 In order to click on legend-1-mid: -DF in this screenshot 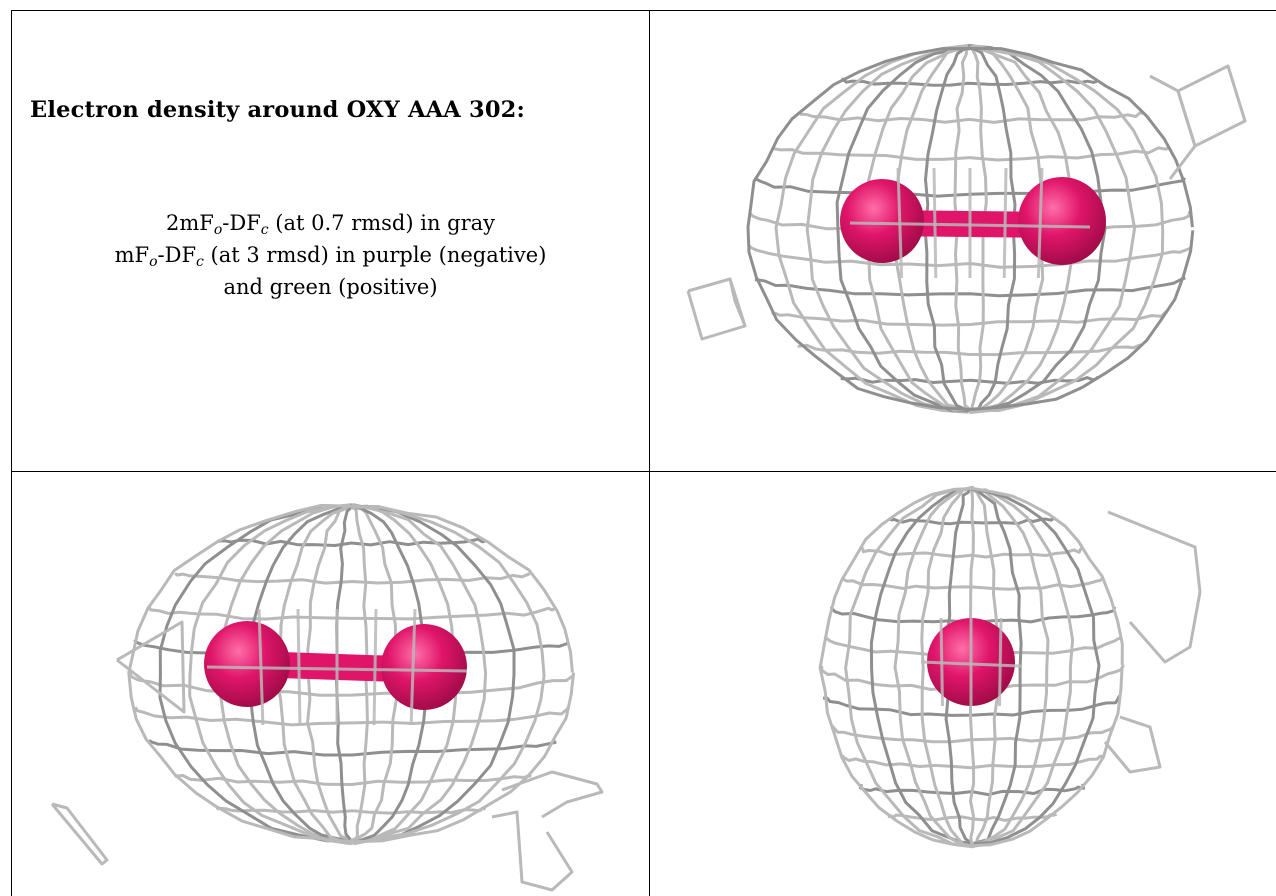, I will do `click(241, 223)`.